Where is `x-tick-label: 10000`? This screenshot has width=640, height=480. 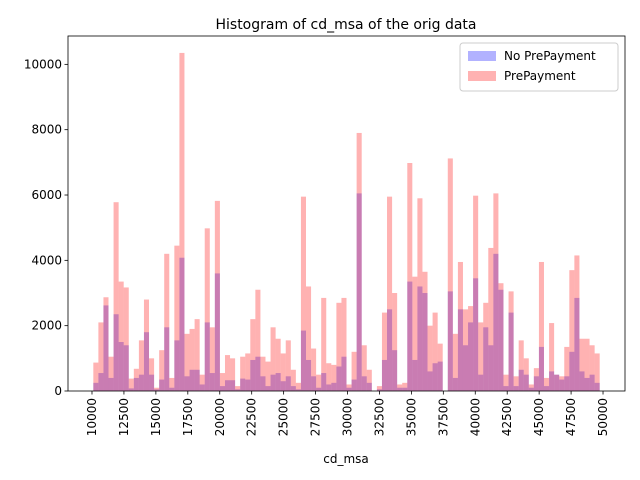 x-tick-label: 10000 is located at coordinates (92, 417).